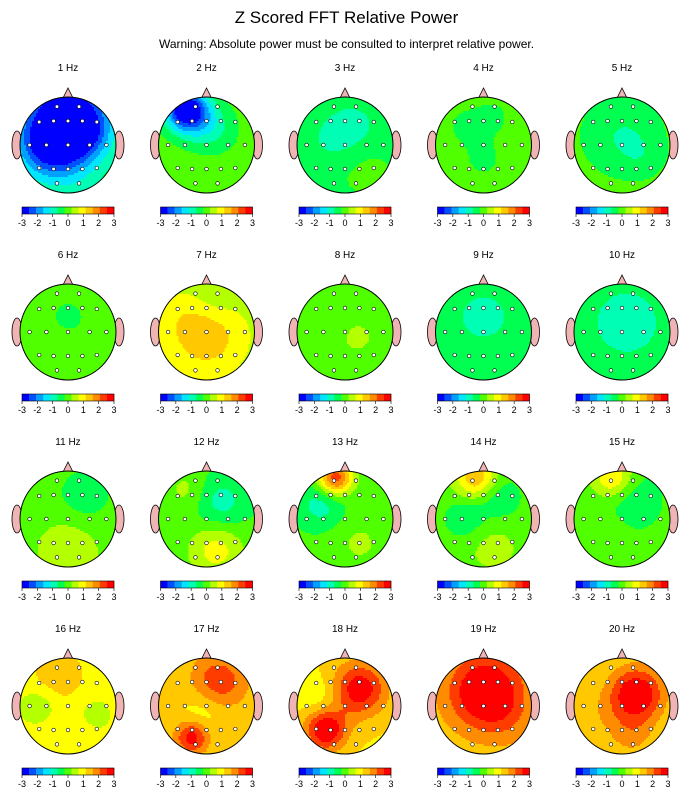  Describe the element at coordinates (206, 519) in the screenshot. I see `topomap-12: 12 Hz -3 -2 -1 0 1 2 3` at that location.